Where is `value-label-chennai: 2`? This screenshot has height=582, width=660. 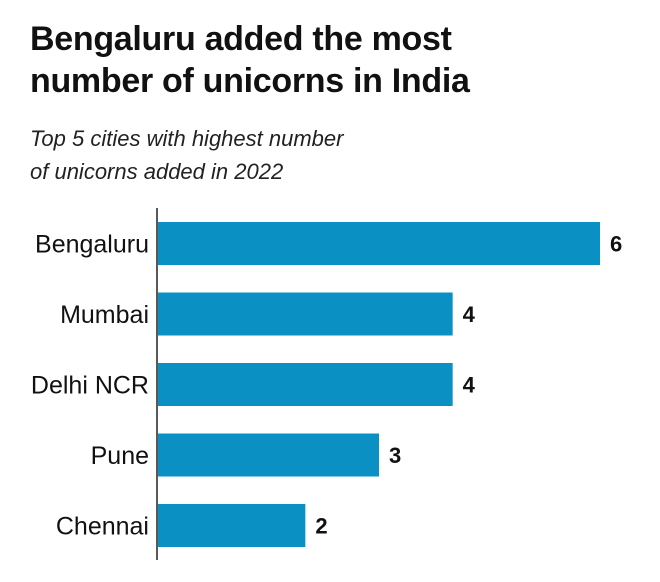 value-label-chennai: 2 is located at coordinates (321, 526).